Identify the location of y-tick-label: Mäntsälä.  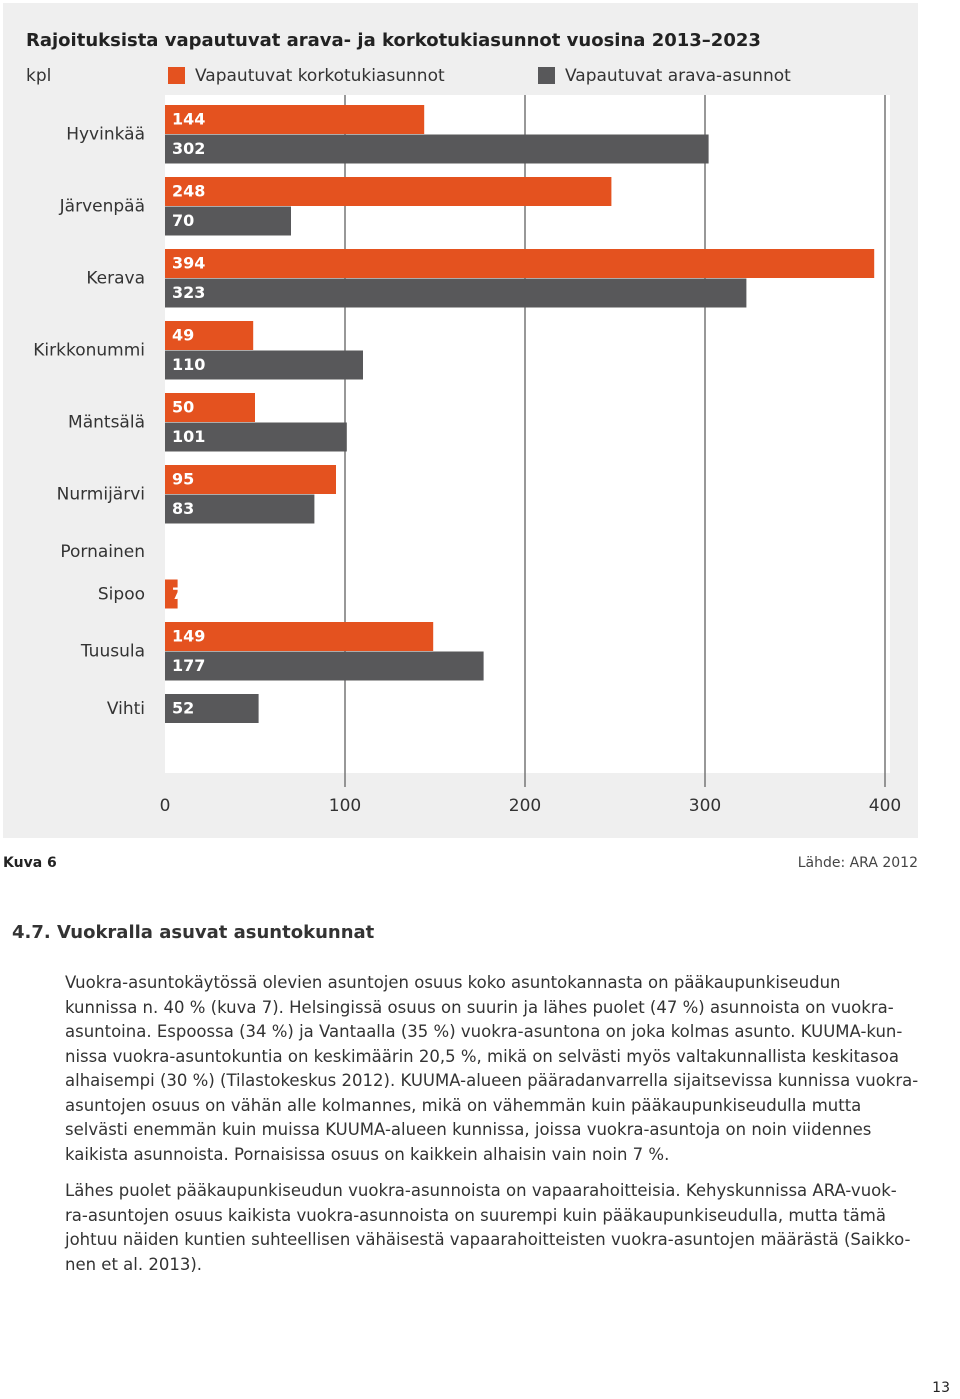
(106, 423).